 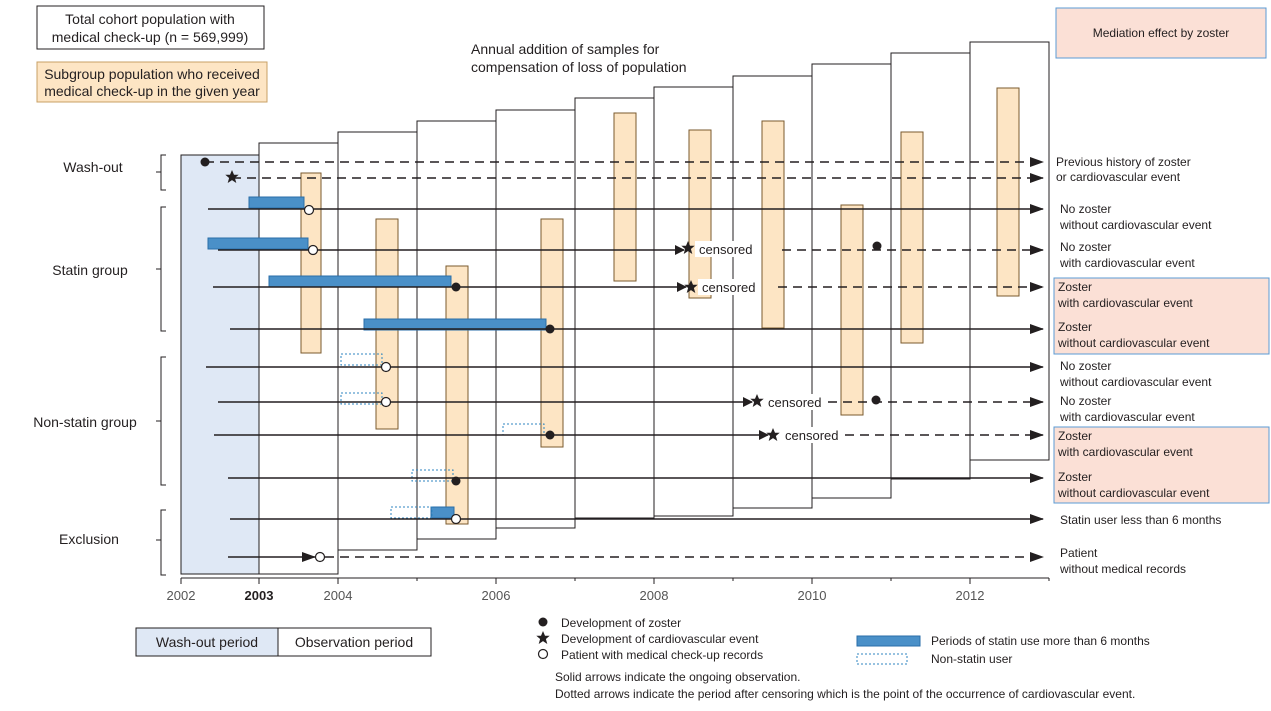 I want to click on outcome-r11-line-1: Patient, so click(x=1079, y=553).